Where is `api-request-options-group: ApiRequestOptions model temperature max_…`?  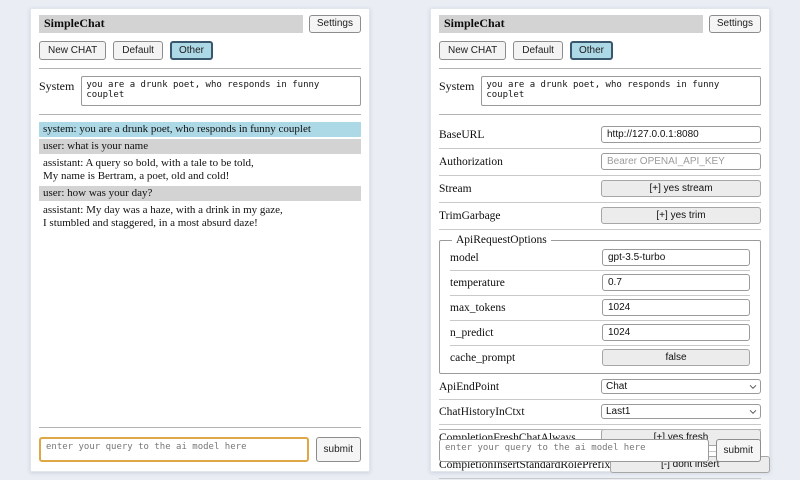
api-request-options-group: ApiRequestOptions model temperature max_… is located at coordinates (600, 304).